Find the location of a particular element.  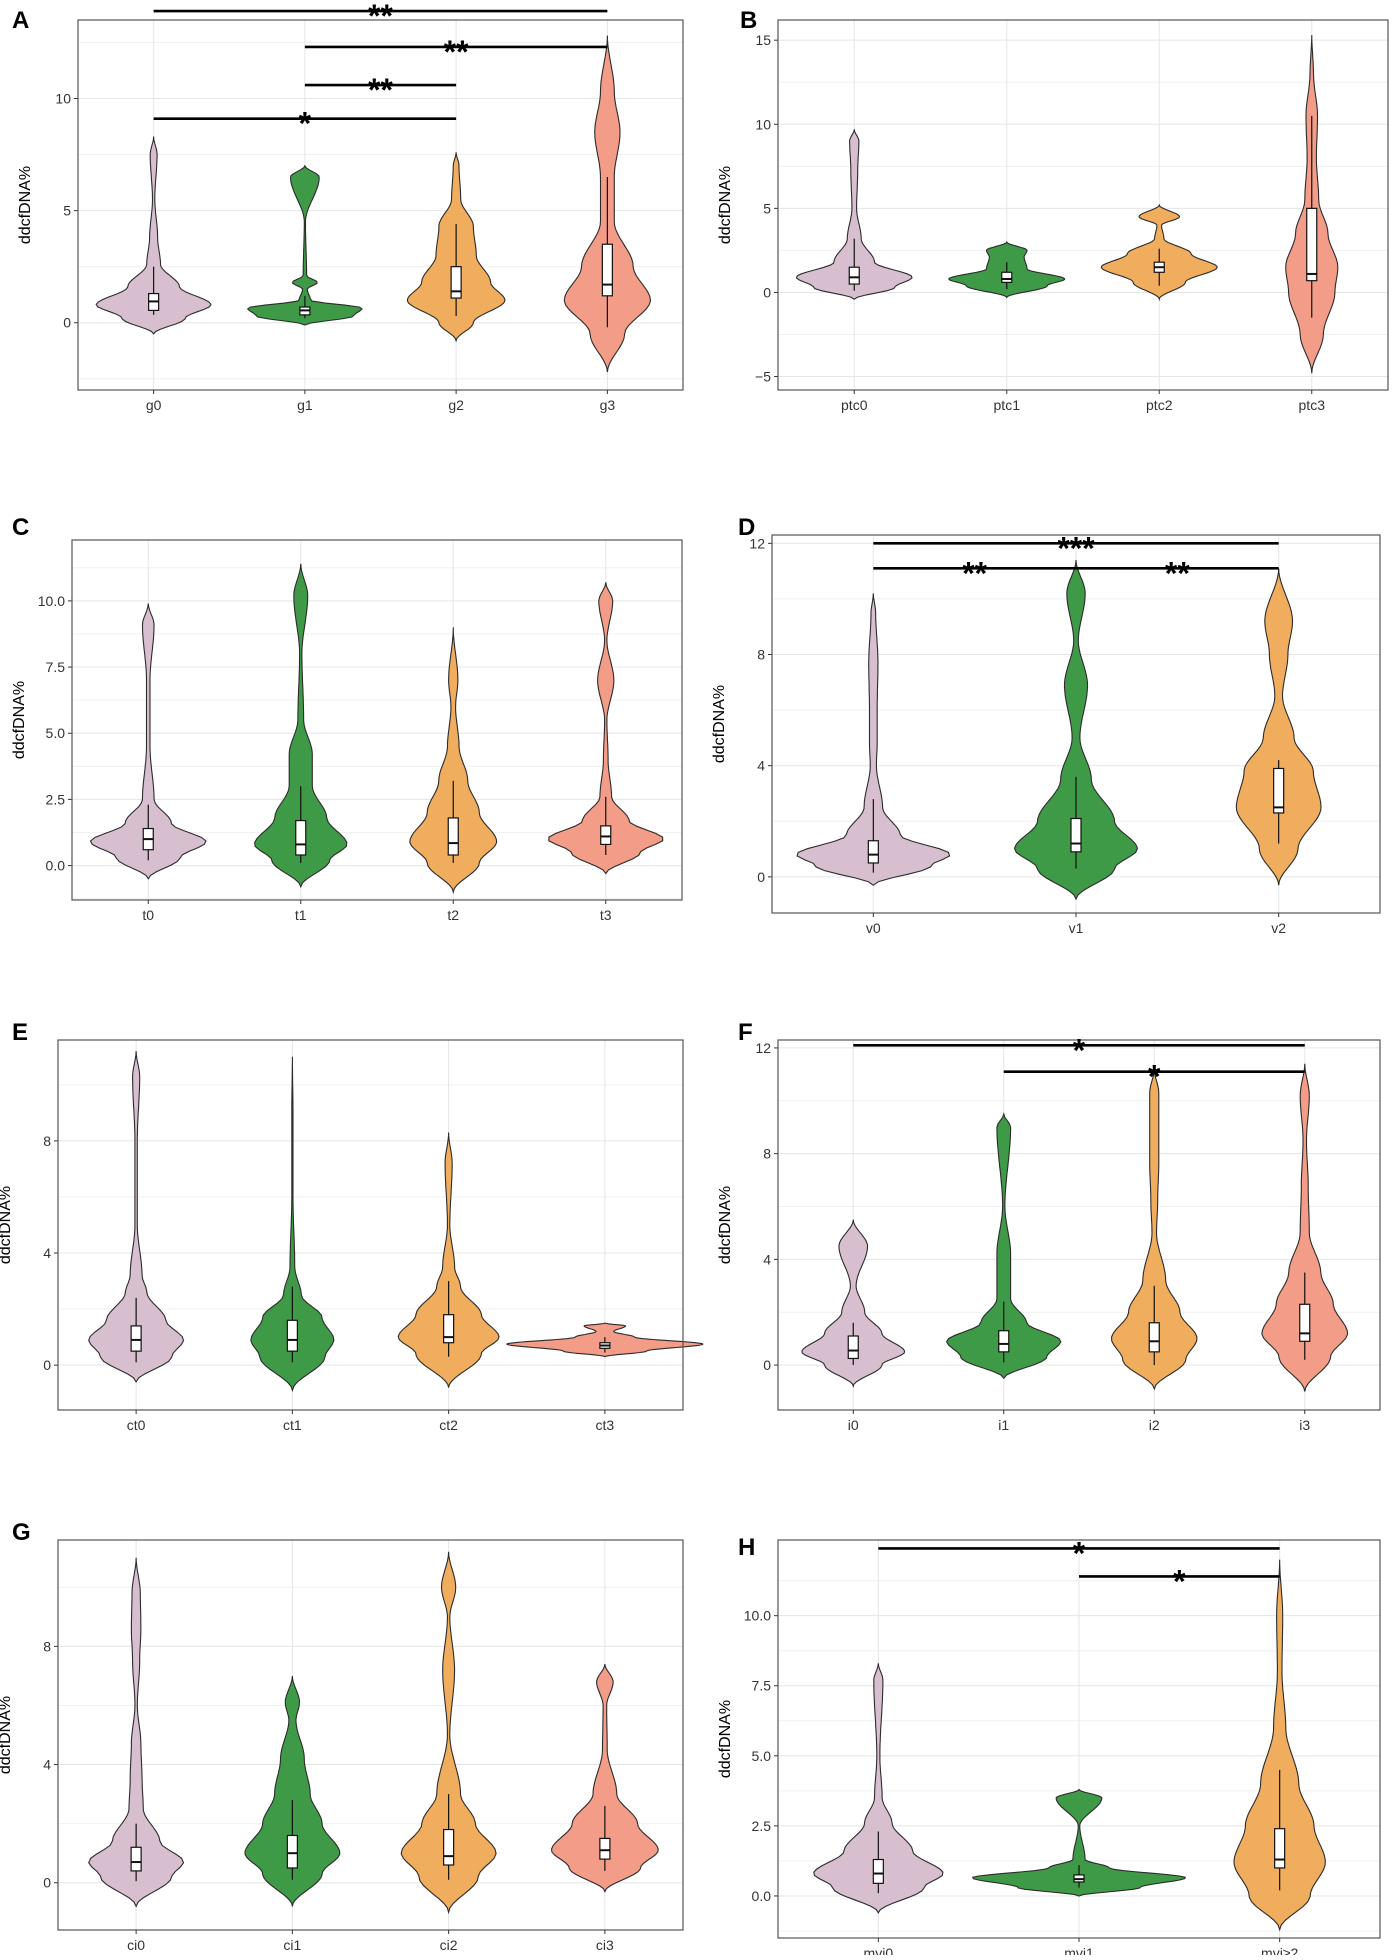

box-i2 is located at coordinates (1154, 1337).